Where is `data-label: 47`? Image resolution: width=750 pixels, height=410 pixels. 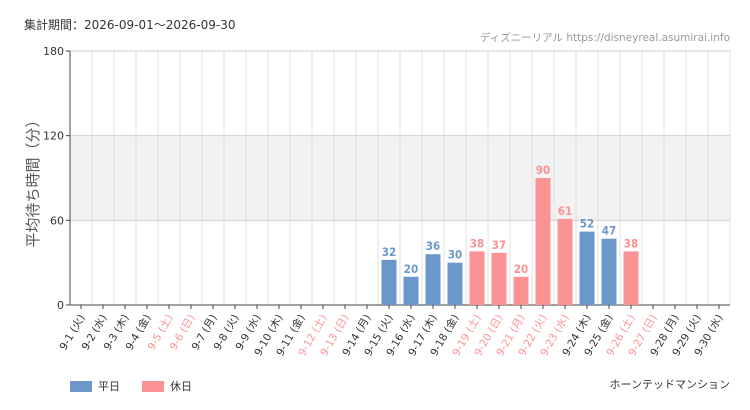 data-label: 47 is located at coordinates (609, 231).